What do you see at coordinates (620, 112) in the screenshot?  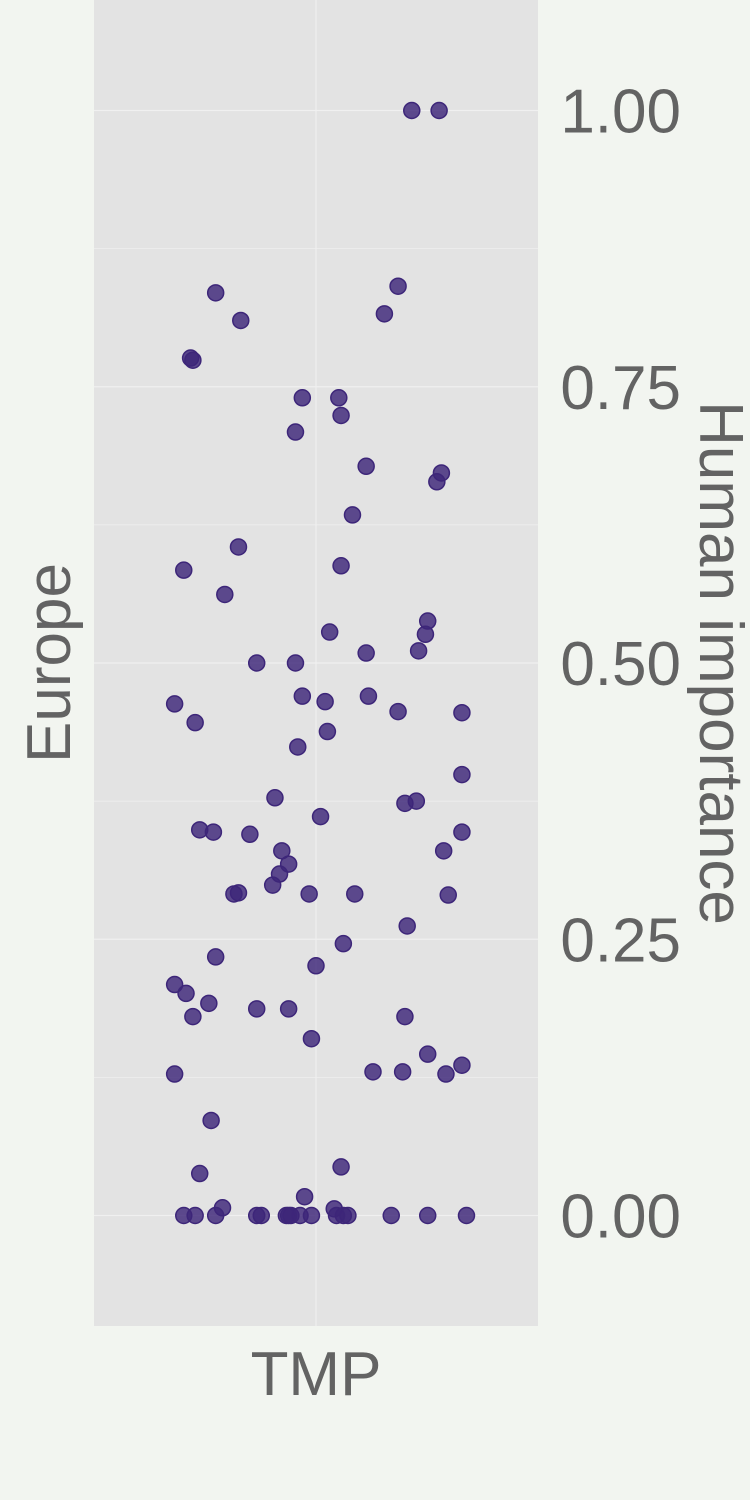 I see `y-tick-label: 1.00` at bounding box center [620, 112].